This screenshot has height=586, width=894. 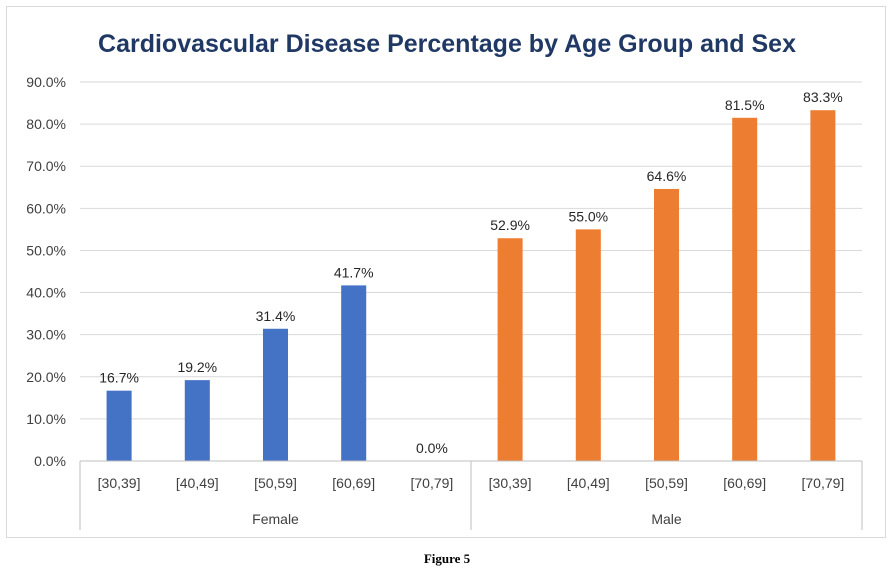 What do you see at coordinates (666, 519) in the screenshot?
I see `group-label: Male` at bounding box center [666, 519].